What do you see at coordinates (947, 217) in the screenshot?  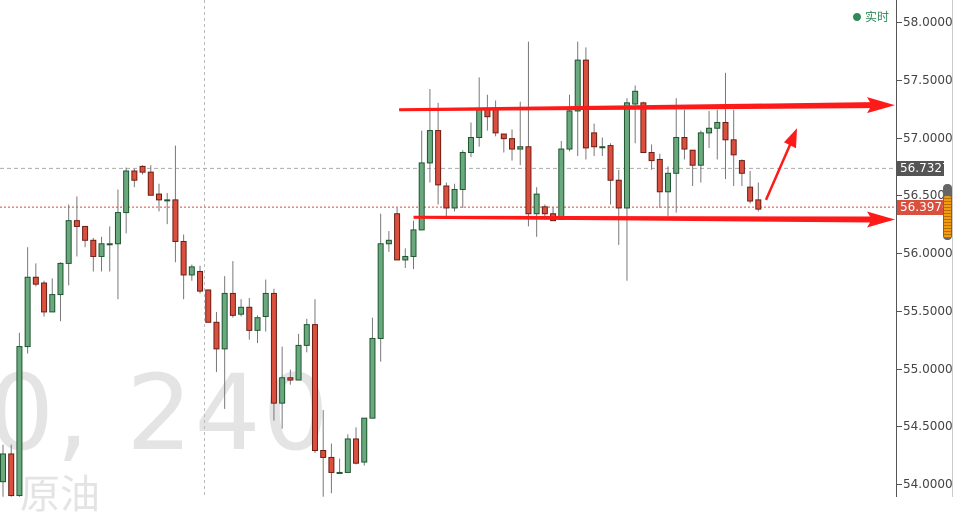 I see `scrollbar-grip` at bounding box center [947, 217].